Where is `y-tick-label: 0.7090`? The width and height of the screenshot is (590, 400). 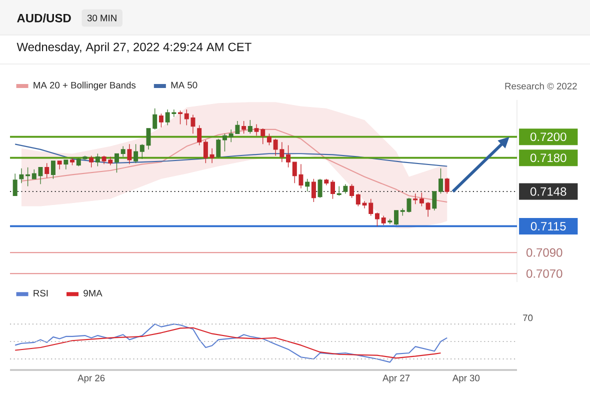 y-tick-label: 0.7090 is located at coordinates (544, 252).